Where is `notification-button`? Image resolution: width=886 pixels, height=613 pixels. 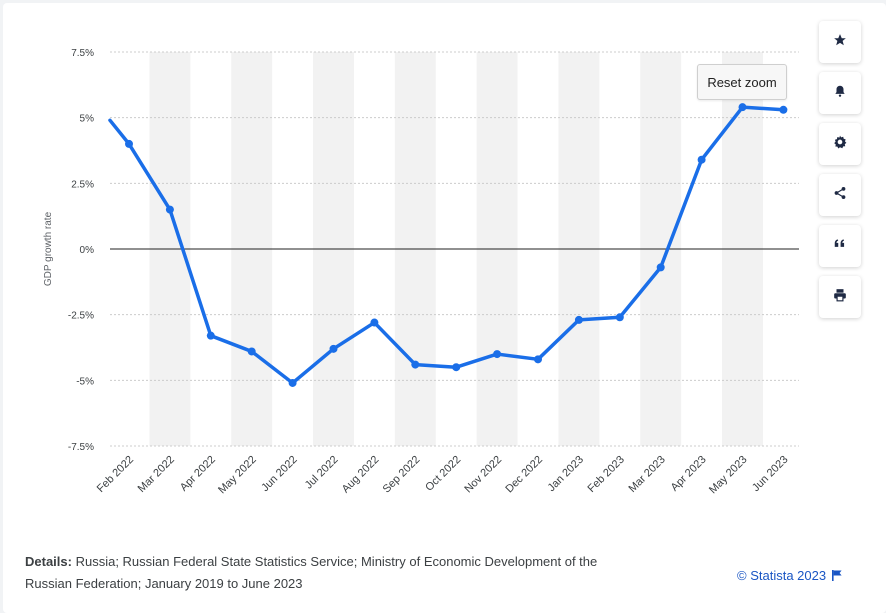
notification-button is located at coordinates (840, 93).